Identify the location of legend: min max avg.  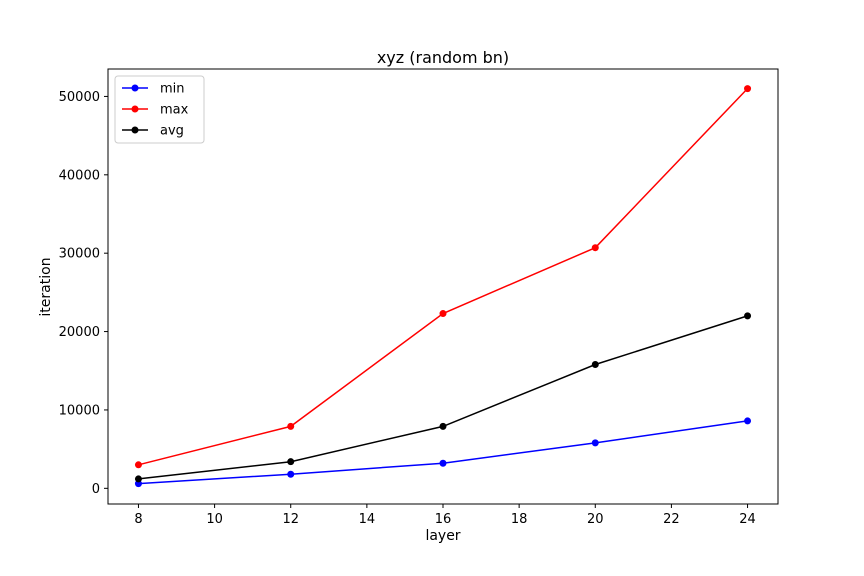
(159, 109).